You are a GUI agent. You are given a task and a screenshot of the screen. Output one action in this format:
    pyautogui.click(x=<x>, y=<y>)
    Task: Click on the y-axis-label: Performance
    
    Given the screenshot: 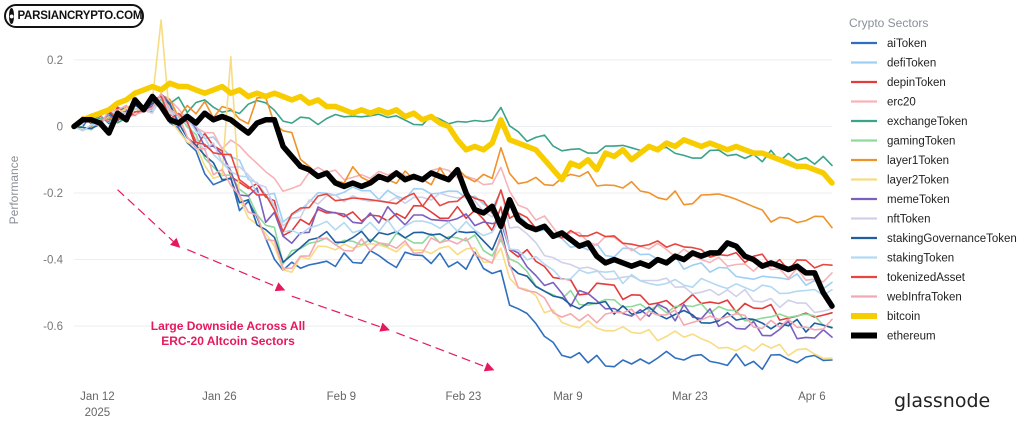 What is the action you would take?
    pyautogui.click(x=14, y=189)
    